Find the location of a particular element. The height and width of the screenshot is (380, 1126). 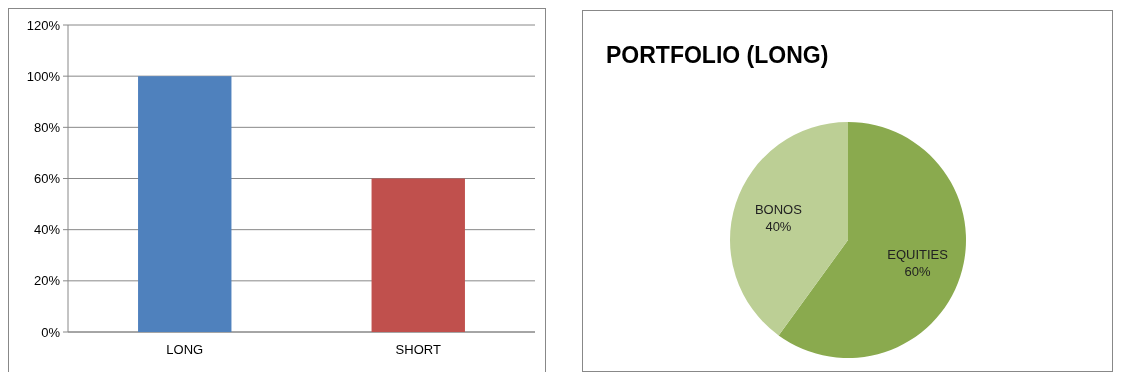

y-tick-label: 0% is located at coordinates (51, 332).